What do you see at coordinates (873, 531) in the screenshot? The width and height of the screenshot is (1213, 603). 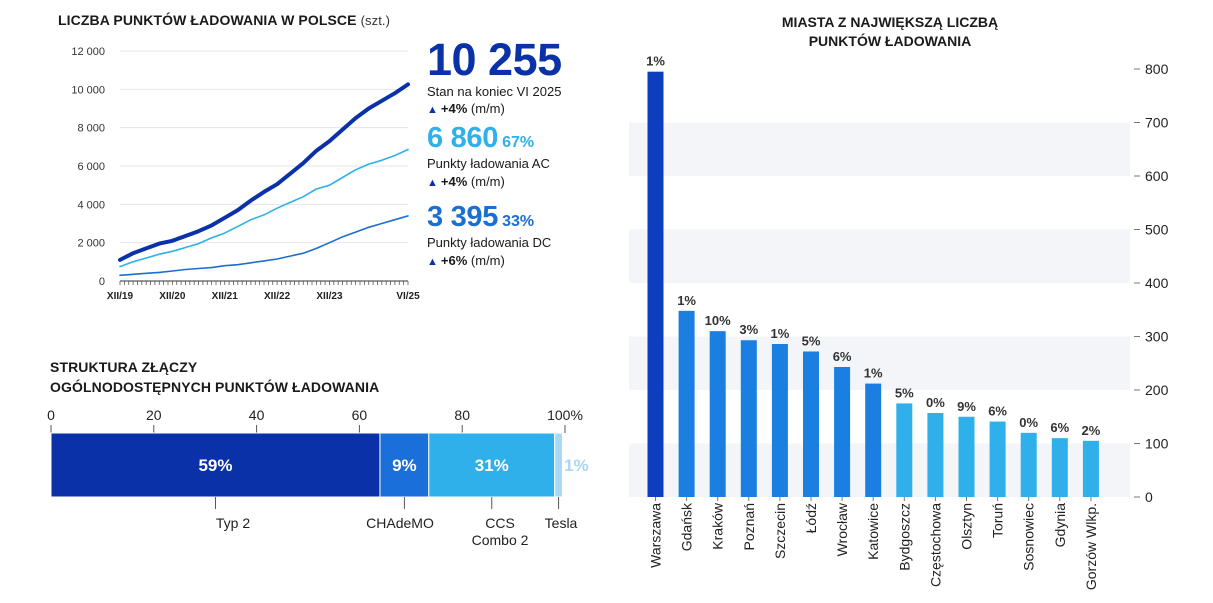 I see `city-name-label: Katowice` at bounding box center [873, 531].